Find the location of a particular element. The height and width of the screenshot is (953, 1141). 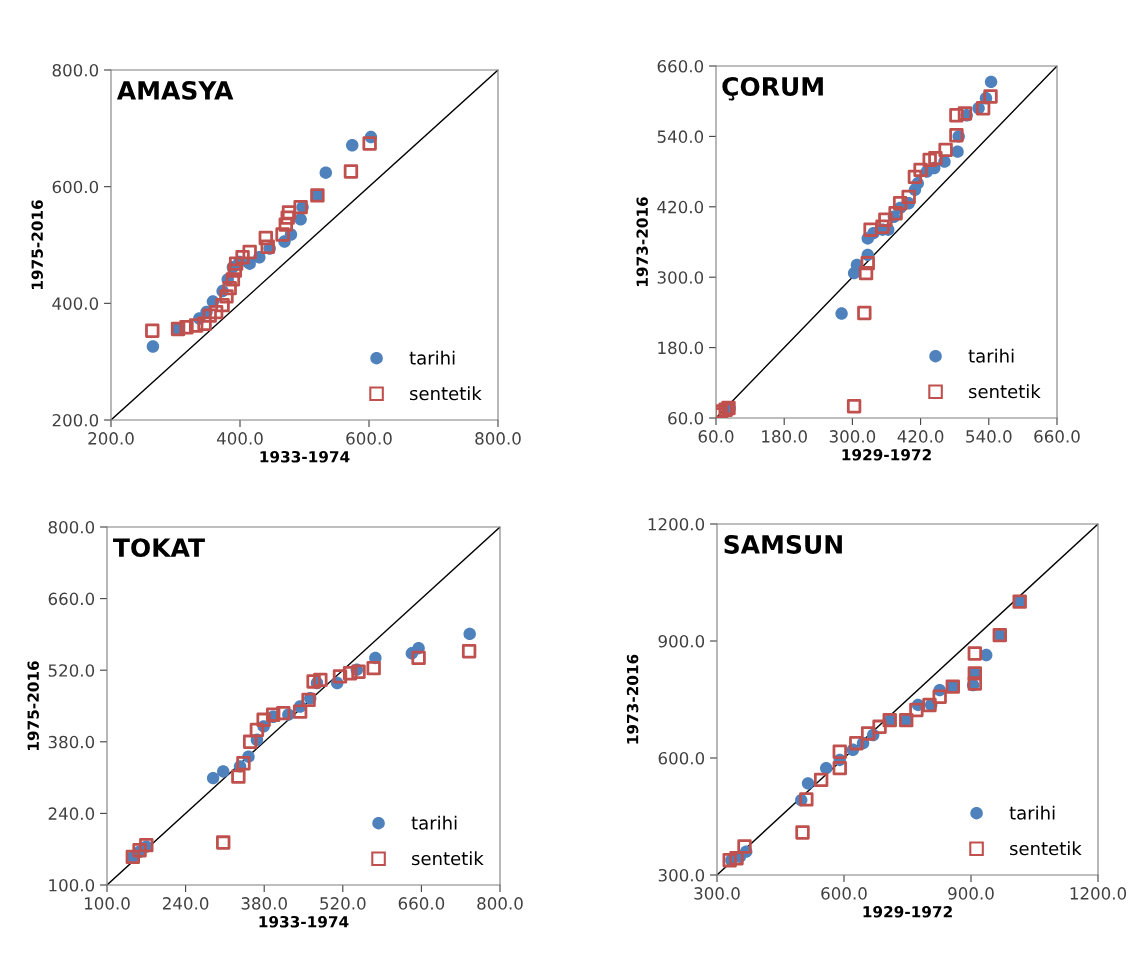

x-tick-label: 180.0 is located at coordinates (784, 436).